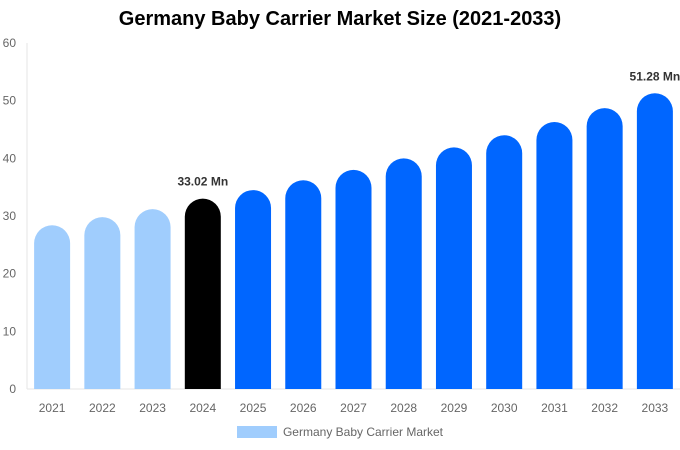 Image resolution: width=680 pixels, height=450 pixels. I want to click on x-tick-label: 2031, so click(554, 408).